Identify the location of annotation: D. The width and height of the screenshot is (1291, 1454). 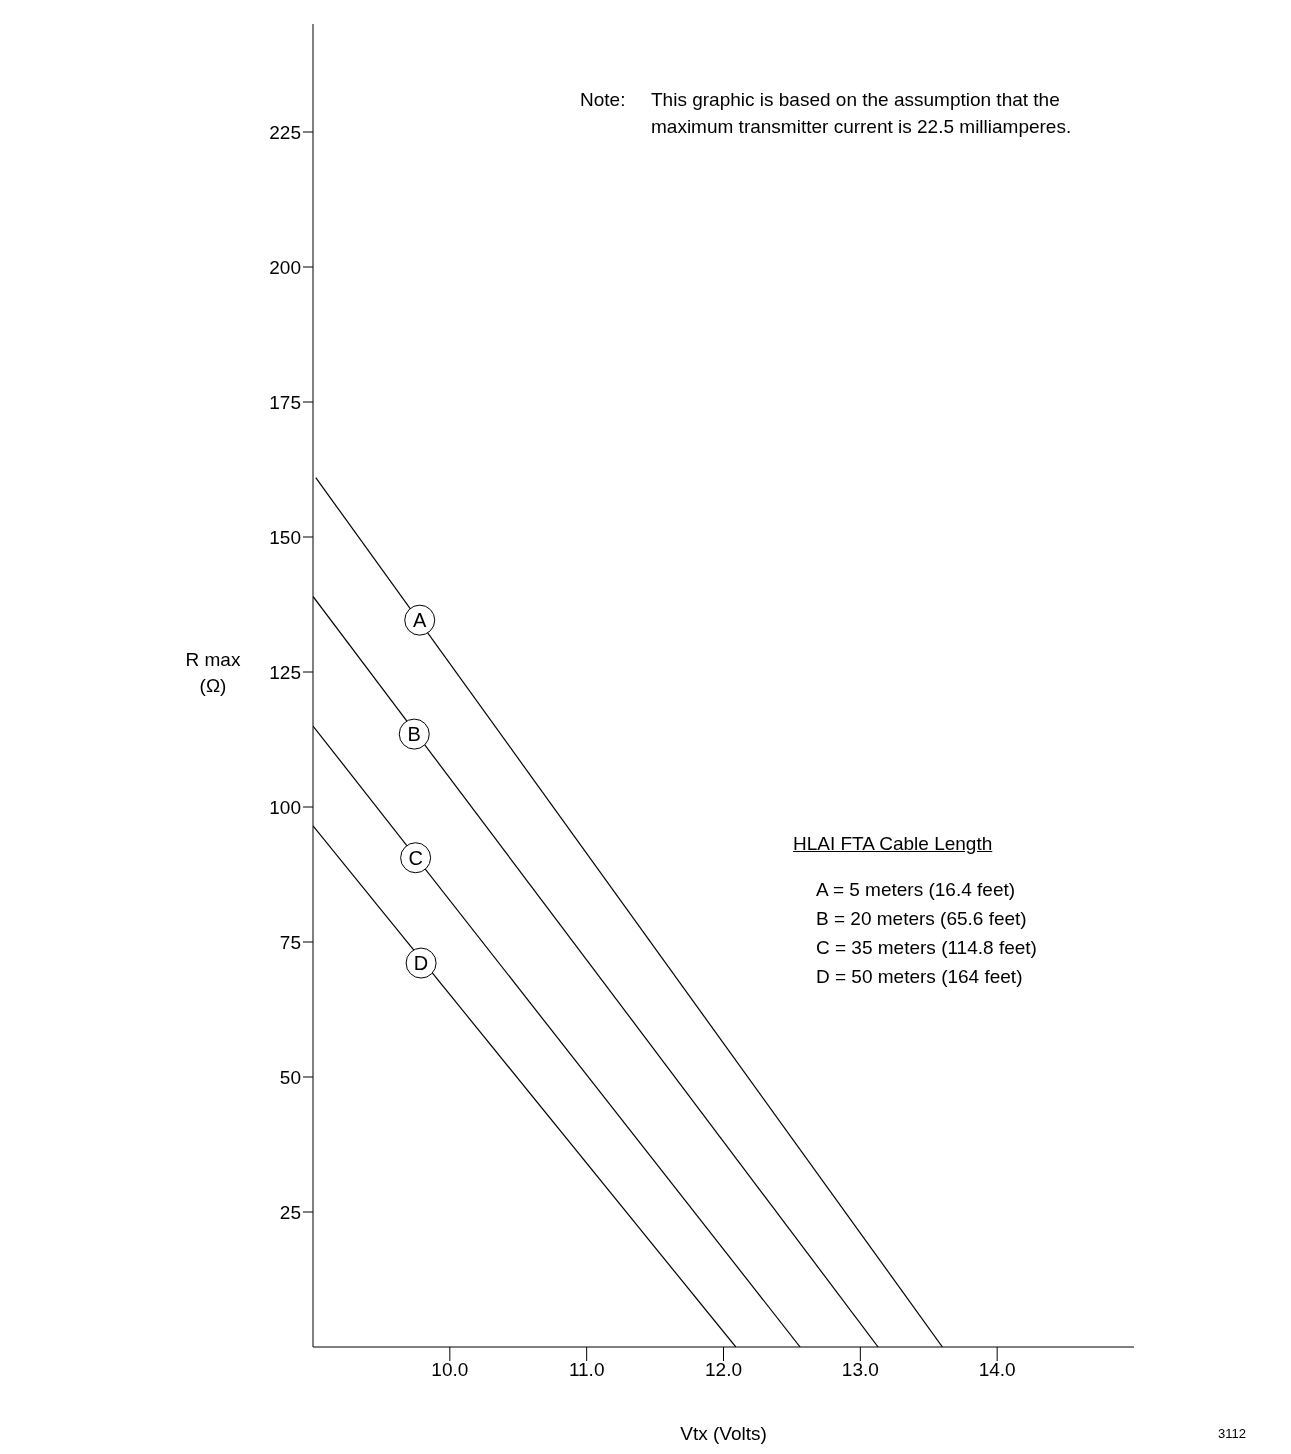
(421, 963).